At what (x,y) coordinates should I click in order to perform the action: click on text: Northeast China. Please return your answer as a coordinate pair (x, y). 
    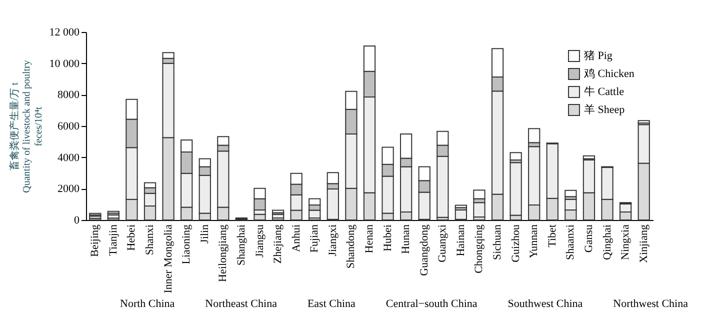
    Looking at the image, I should click on (241, 304).